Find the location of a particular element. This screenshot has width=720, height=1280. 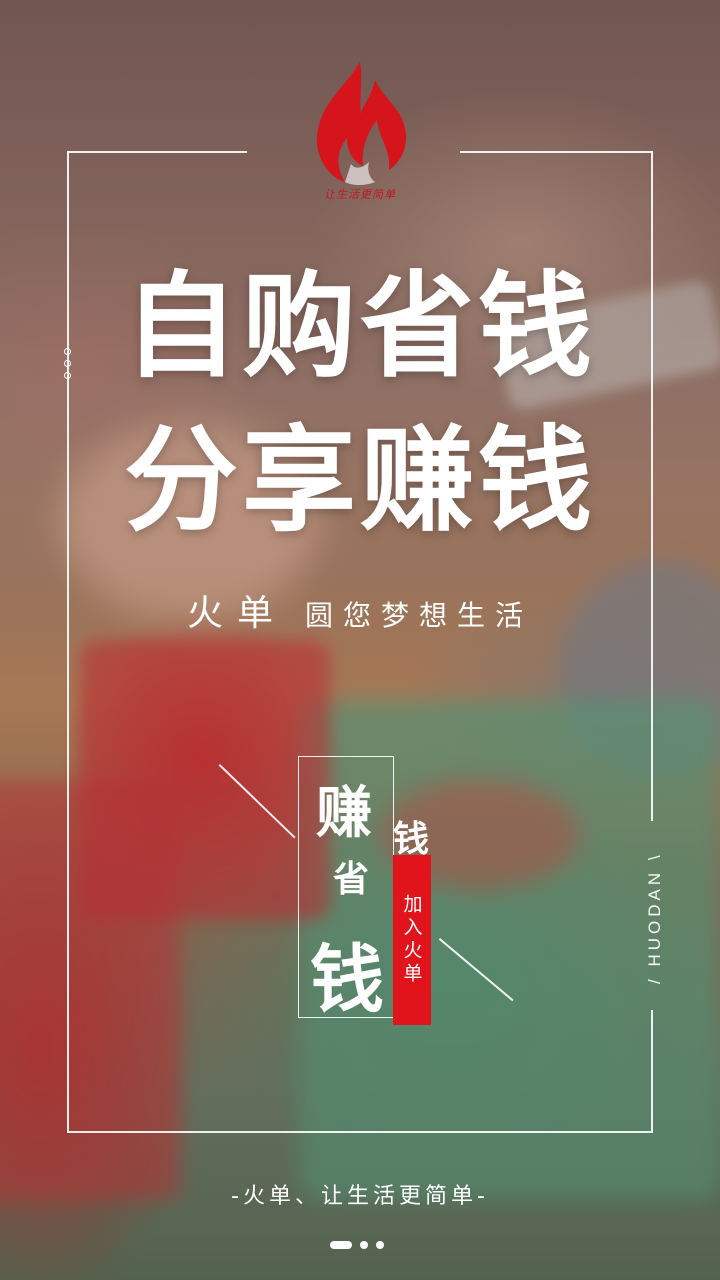

flame-logo-icon is located at coordinates (361, 123).